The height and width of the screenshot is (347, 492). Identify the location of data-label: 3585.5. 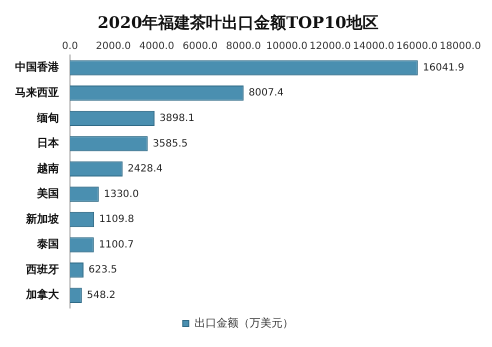
(170, 144).